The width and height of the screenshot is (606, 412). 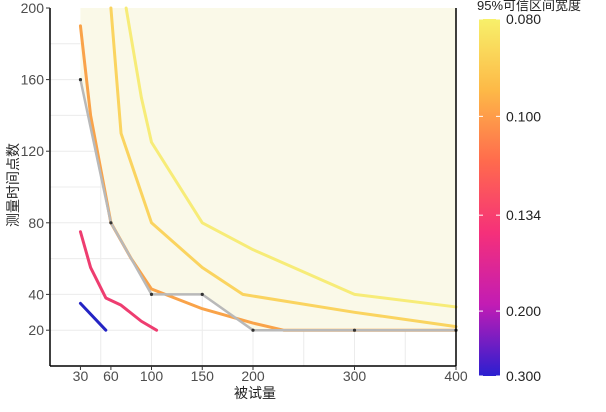 I want to click on y-tick-label: 200, so click(x=33, y=8).